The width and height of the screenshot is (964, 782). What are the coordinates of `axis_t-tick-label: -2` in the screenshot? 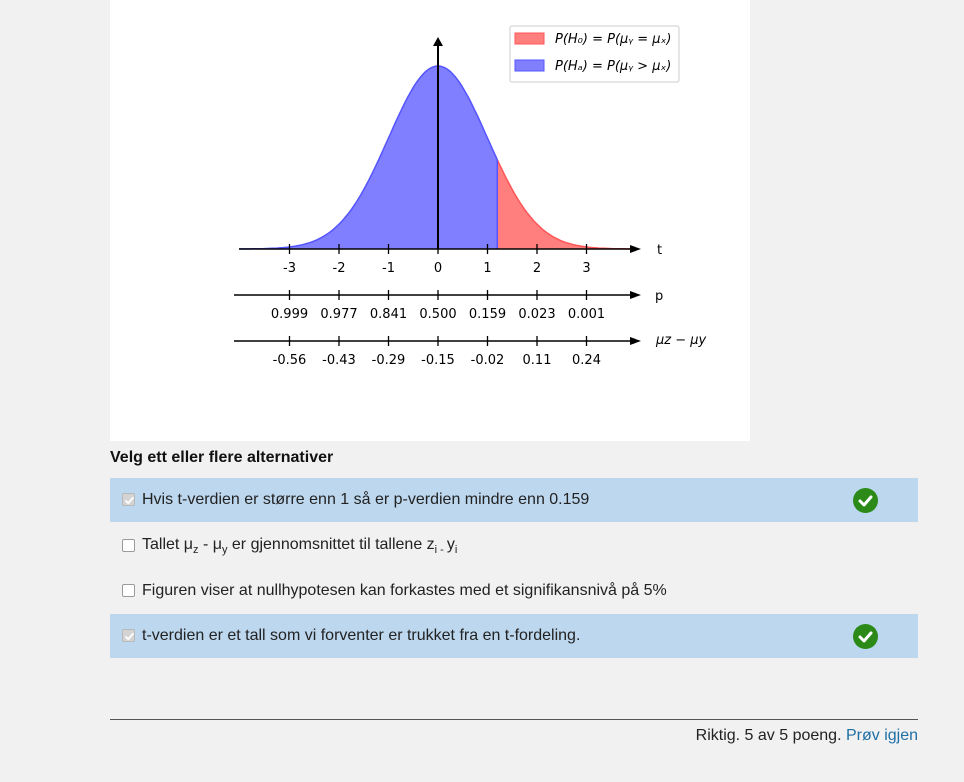 It's located at (339, 268).